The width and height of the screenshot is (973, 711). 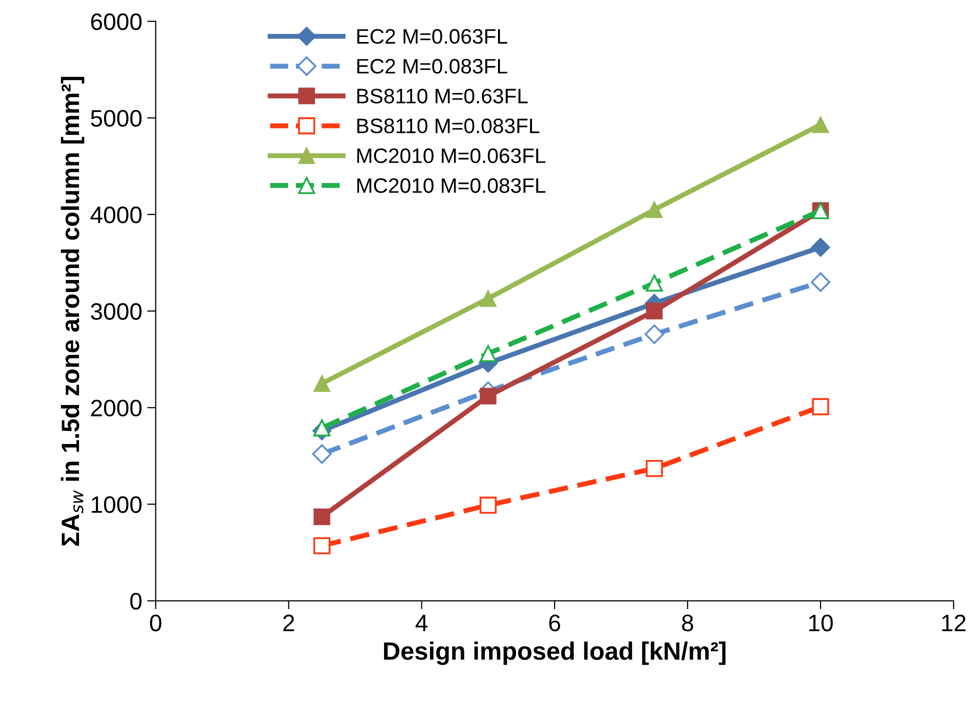 What do you see at coordinates (288, 623) in the screenshot?
I see `x-tick-label: 2` at bounding box center [288, 623].